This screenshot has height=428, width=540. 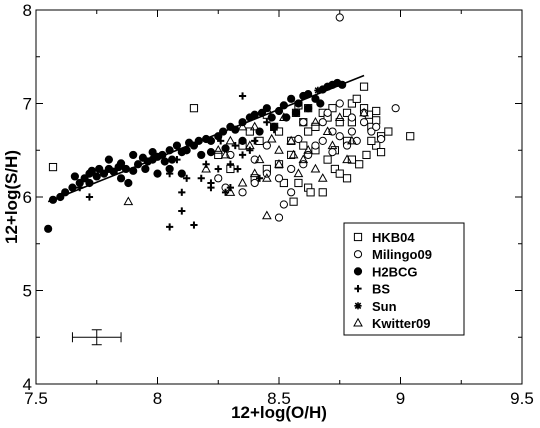 What do you see at coordinates (27, 197) in the screenshot?
I see `y-tick-label: 6` at bounding box center [27, 197].